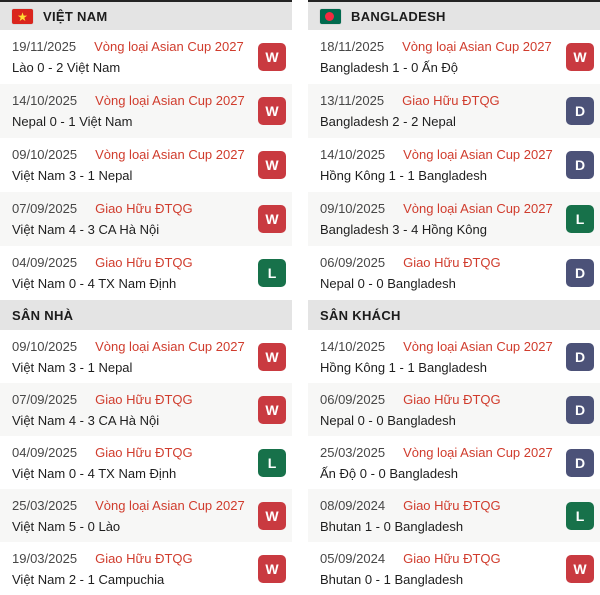  I want to click on match-score: Bangladesh 2 - 2 Nepal, so click(388, 121).